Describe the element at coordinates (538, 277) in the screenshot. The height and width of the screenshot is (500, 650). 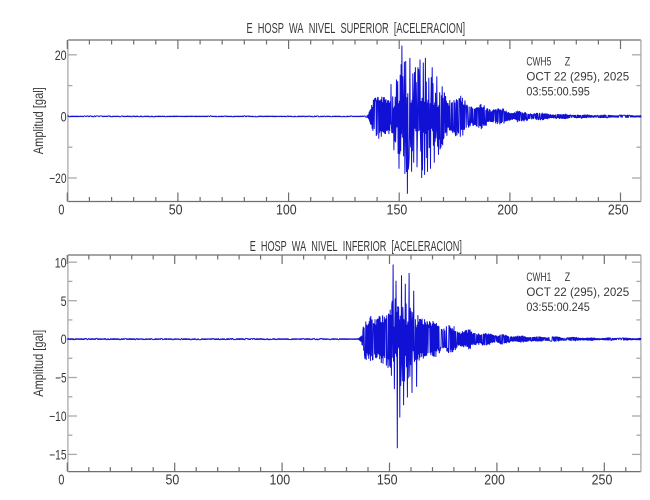
I see `svg-text: CWH1` at that location.